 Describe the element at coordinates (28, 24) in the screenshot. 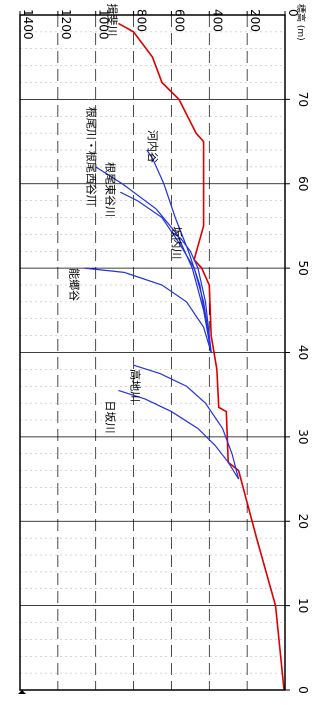

I see `tick-label-elevation: 1400` at that location.